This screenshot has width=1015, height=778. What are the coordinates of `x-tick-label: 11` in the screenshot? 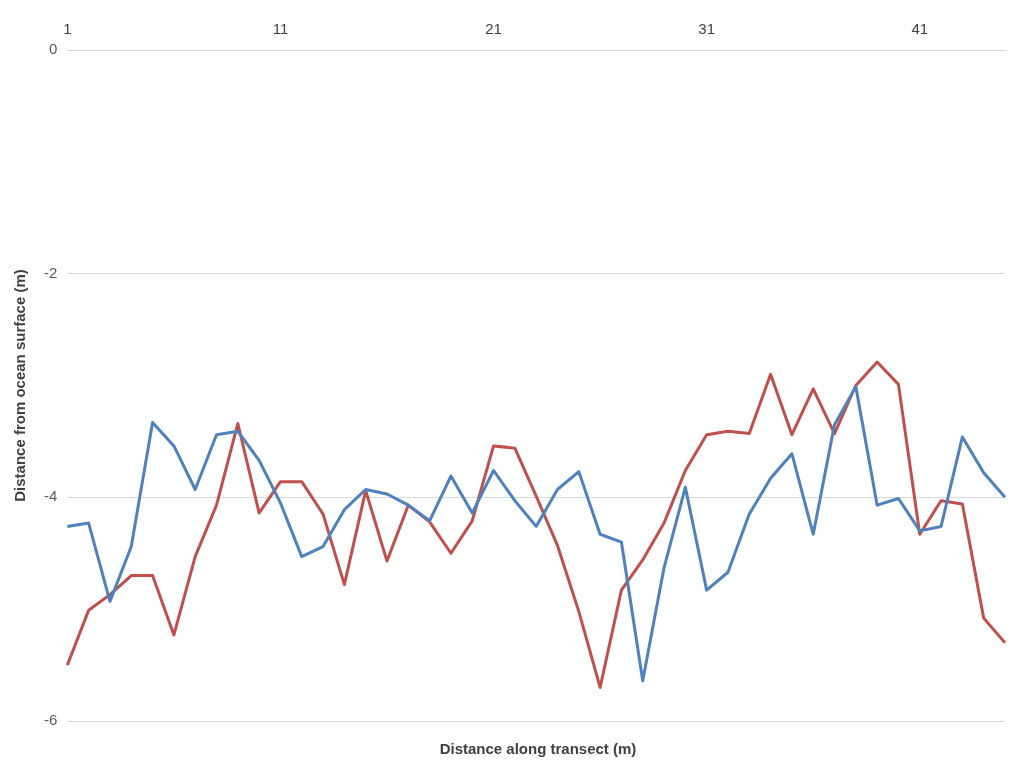 It's located at (280, 29).